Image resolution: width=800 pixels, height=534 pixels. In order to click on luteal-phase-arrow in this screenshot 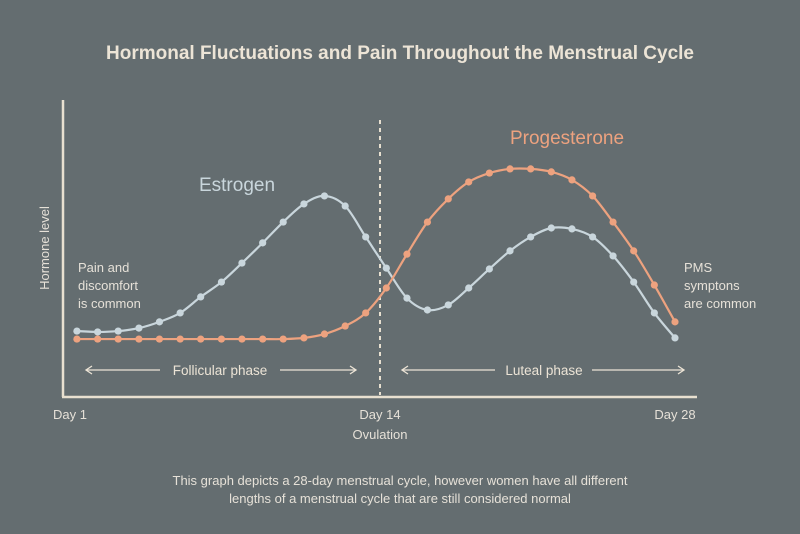, I will do `click(543, 370)`.